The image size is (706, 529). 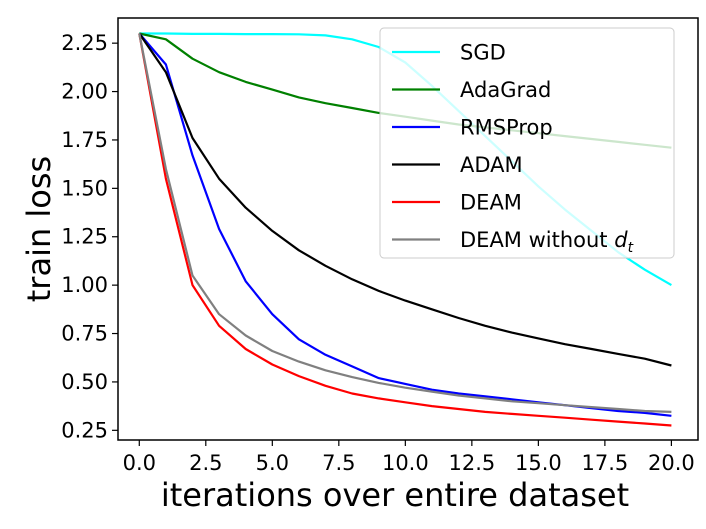 What do you see at coordinates (84, 334) in the screenshot?
I see `y-tick-label: 0.75` at bounding box center [84, 334].